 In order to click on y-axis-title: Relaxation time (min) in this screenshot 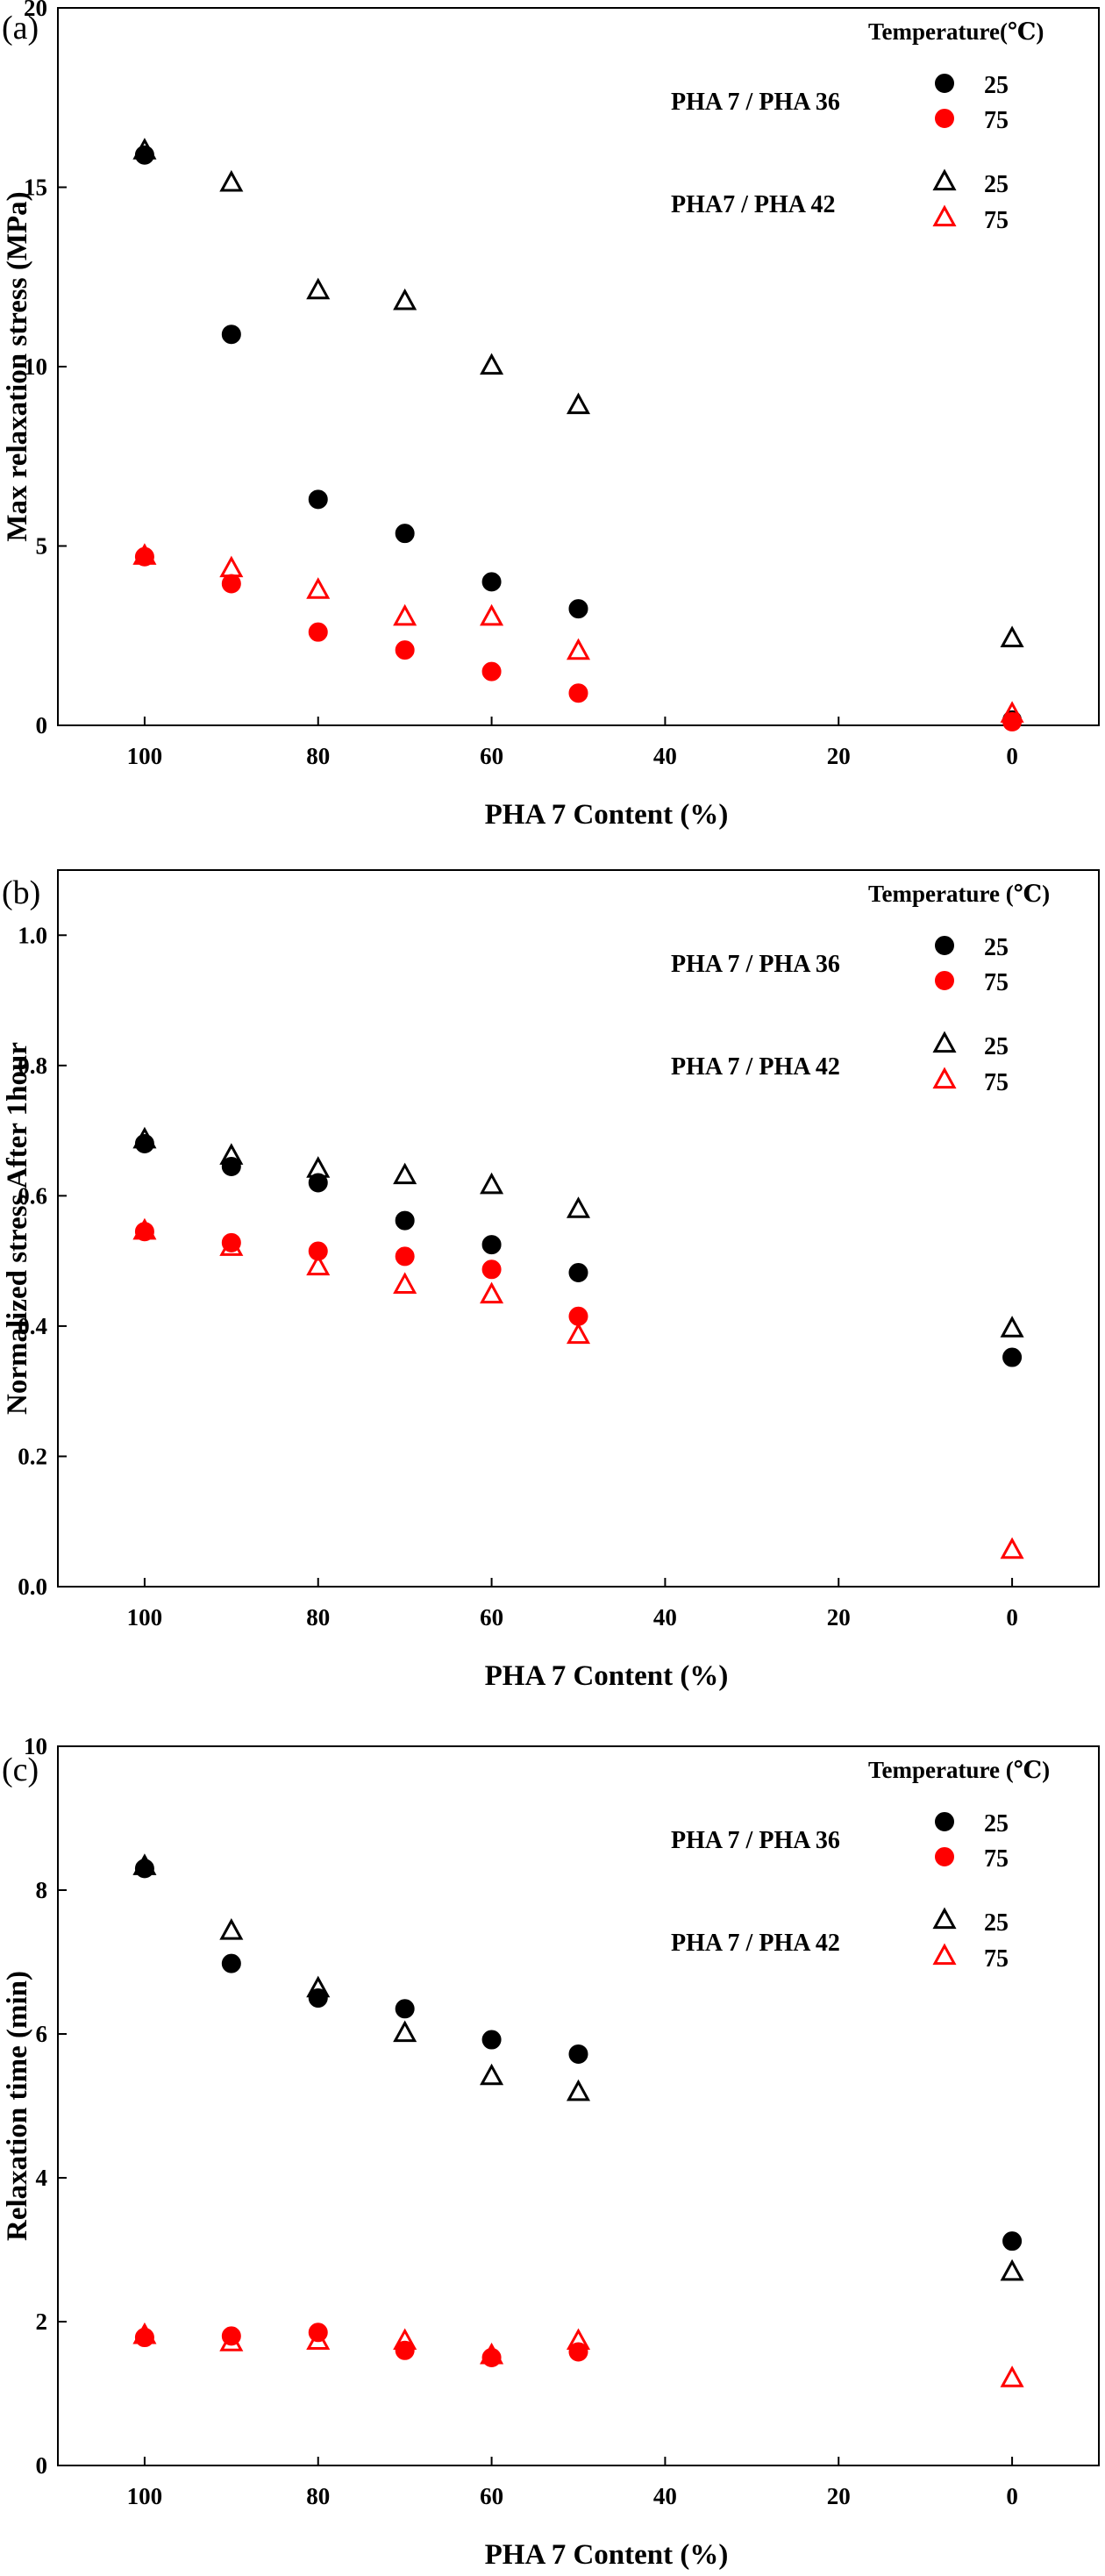, I will do `click(17, 2106)`.